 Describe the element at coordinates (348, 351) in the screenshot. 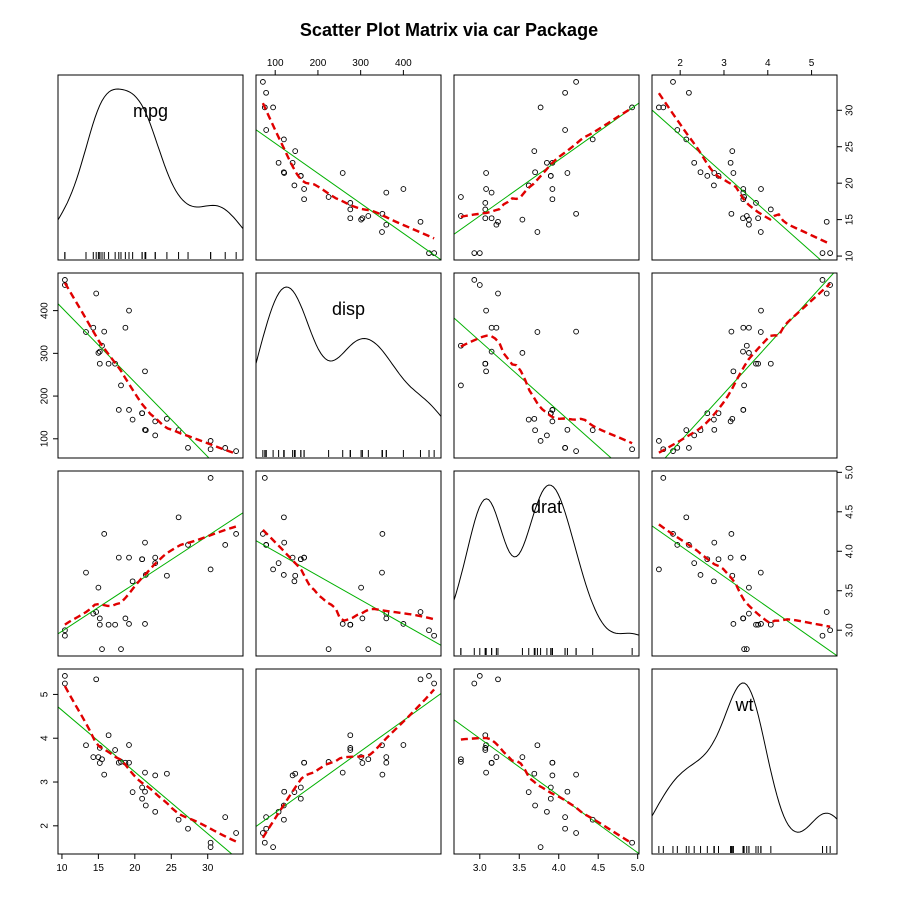

I see `density-curve-disp` at that location.